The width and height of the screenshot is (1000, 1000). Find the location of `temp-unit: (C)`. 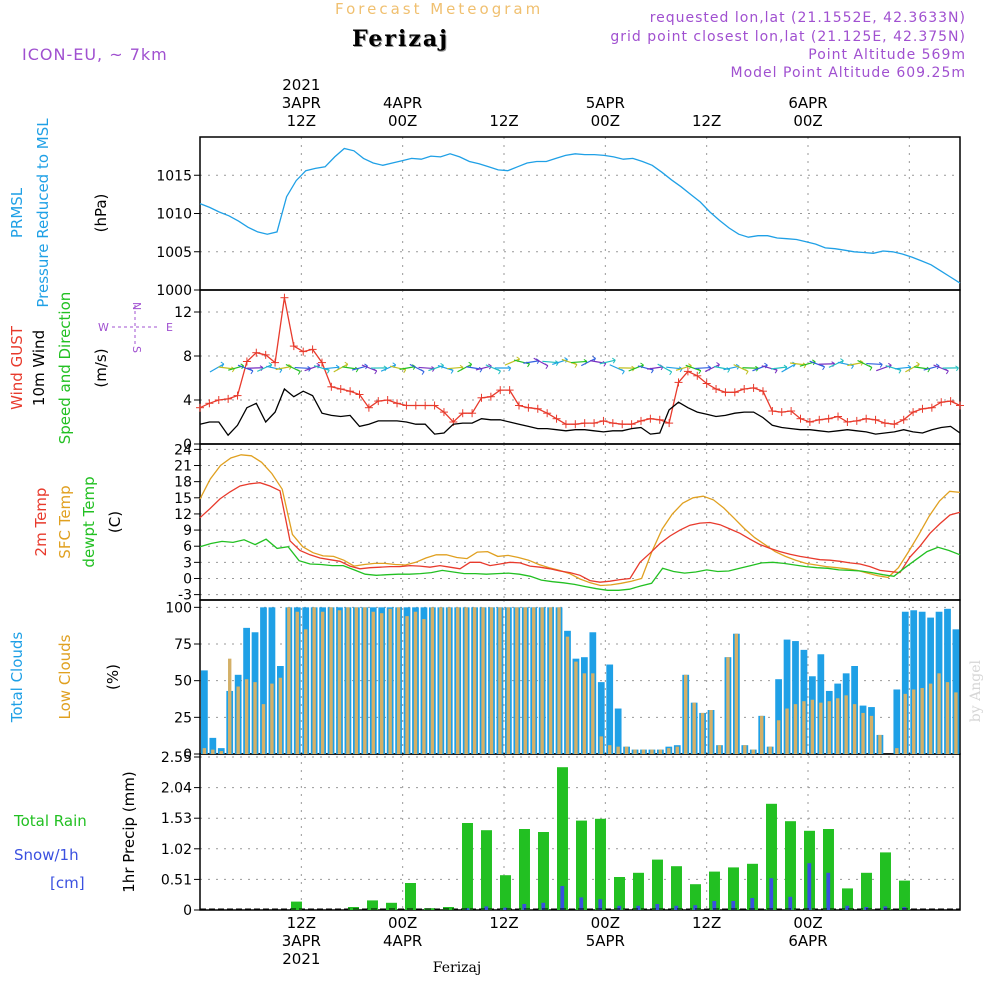

temp-unit: (C) is located at coordinates (115, 522).